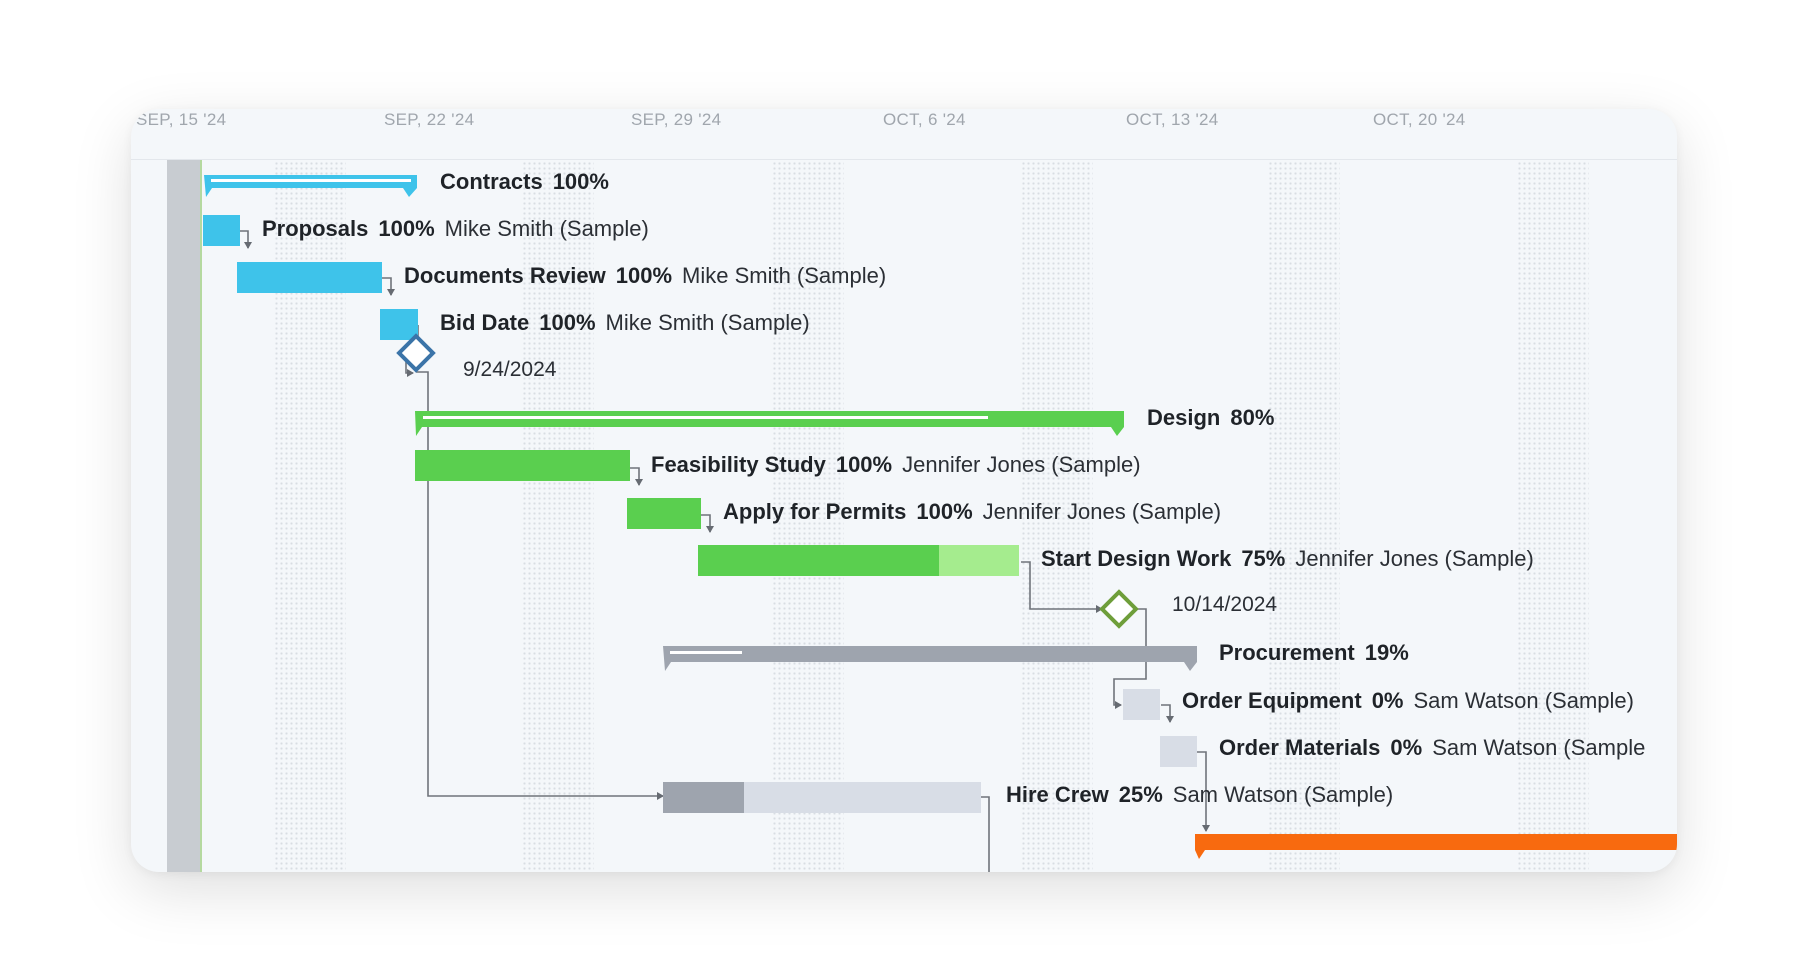 Image resolution: width=1800 pixels, height=975 pixels. I want to click on milestone-diamond-bid, so click(416, 353).